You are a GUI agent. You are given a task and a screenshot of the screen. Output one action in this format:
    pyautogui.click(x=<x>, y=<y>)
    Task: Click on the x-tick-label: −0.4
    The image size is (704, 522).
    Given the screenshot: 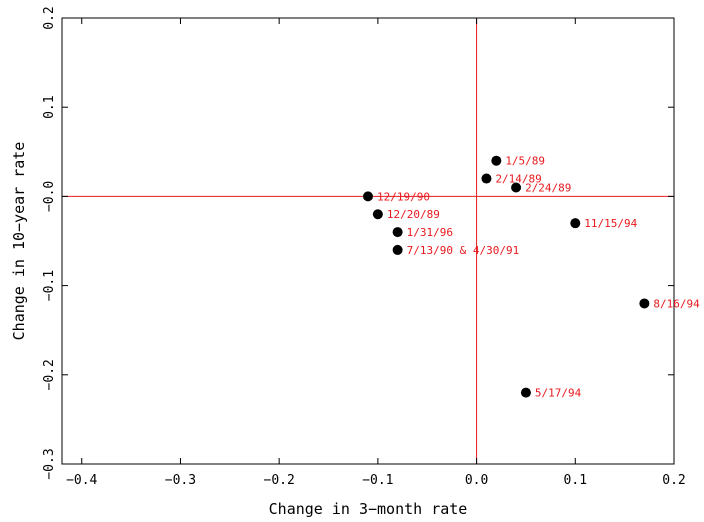 What is the action you would take?
    pyautogui.click(x=81, y=480)
    